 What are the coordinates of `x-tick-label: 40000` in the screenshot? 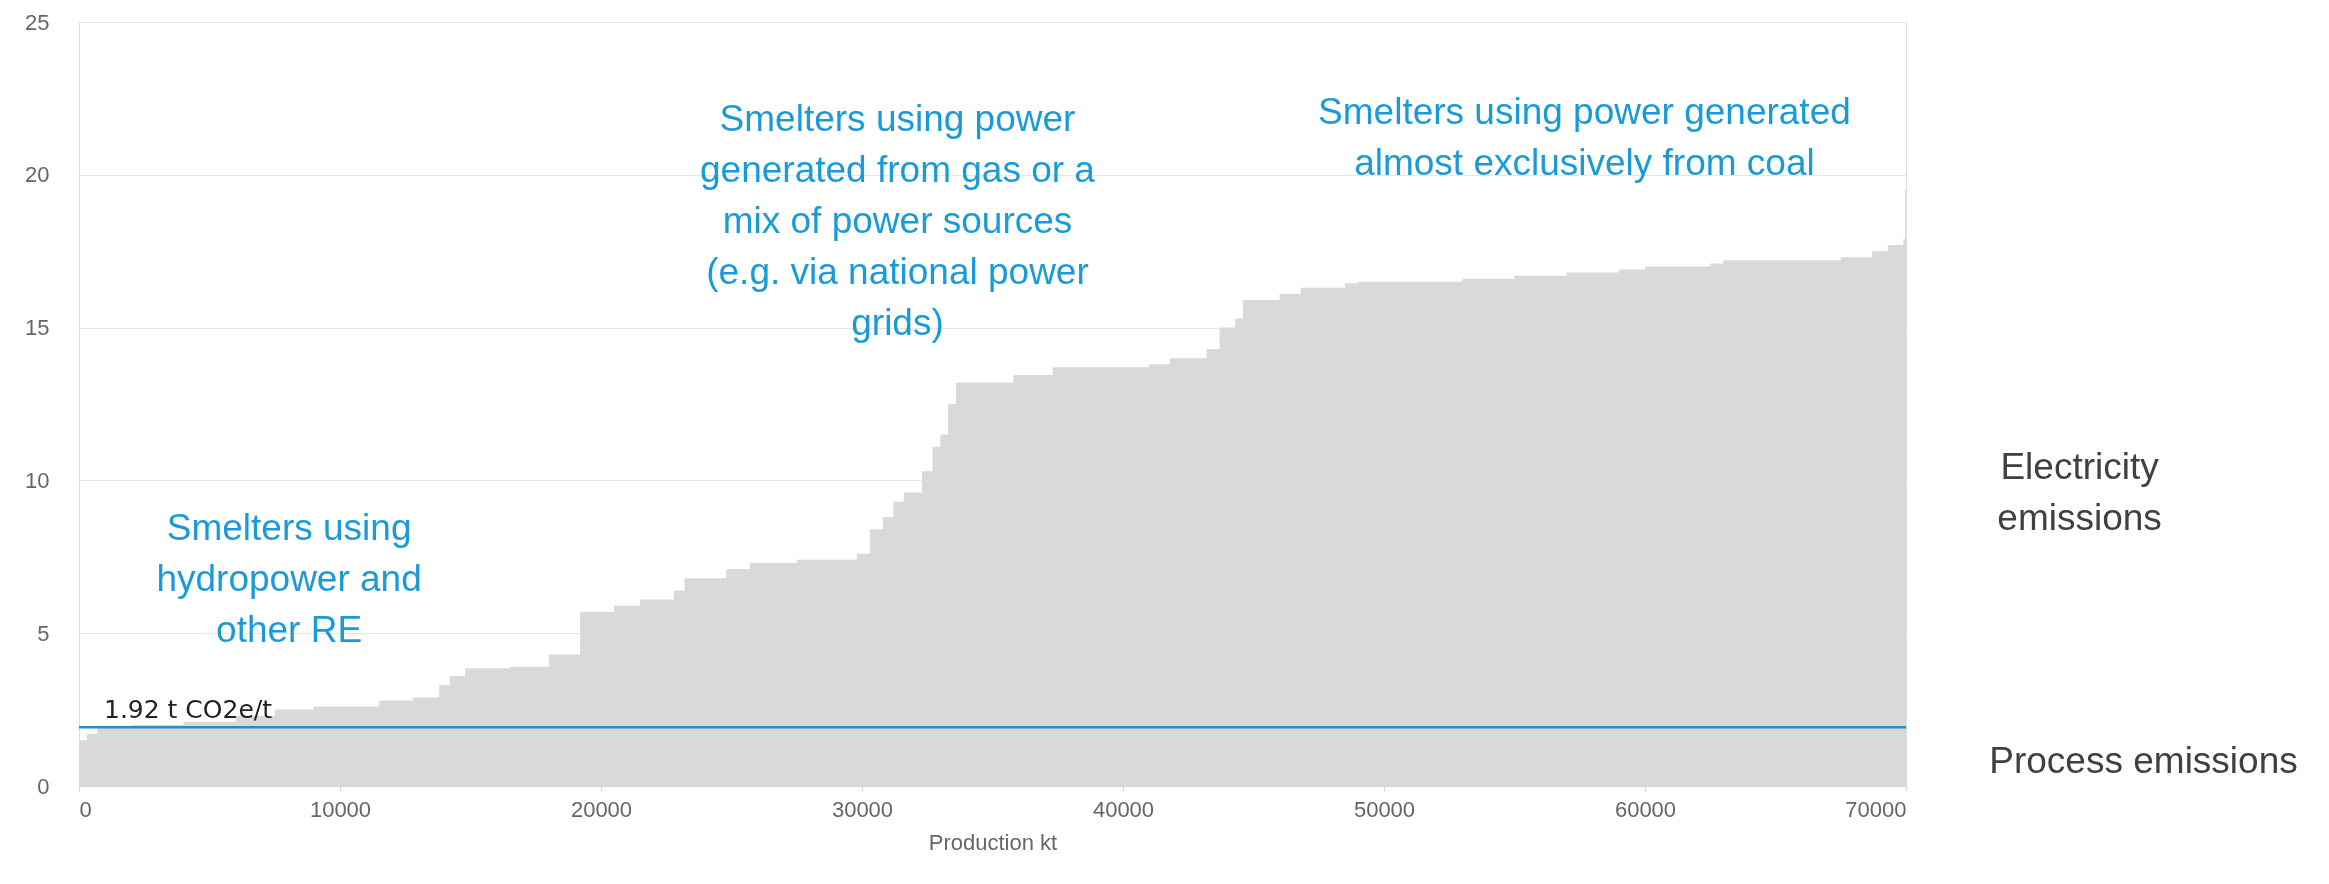 It's located at (1123, 809).